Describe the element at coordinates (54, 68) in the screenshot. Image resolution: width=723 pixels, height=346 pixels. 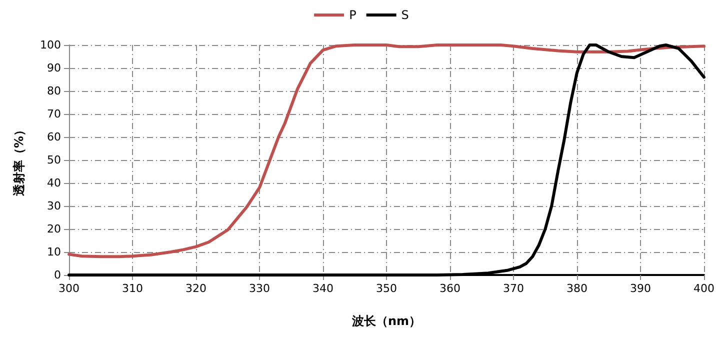
I see `y-tick-label: 90` at that location.